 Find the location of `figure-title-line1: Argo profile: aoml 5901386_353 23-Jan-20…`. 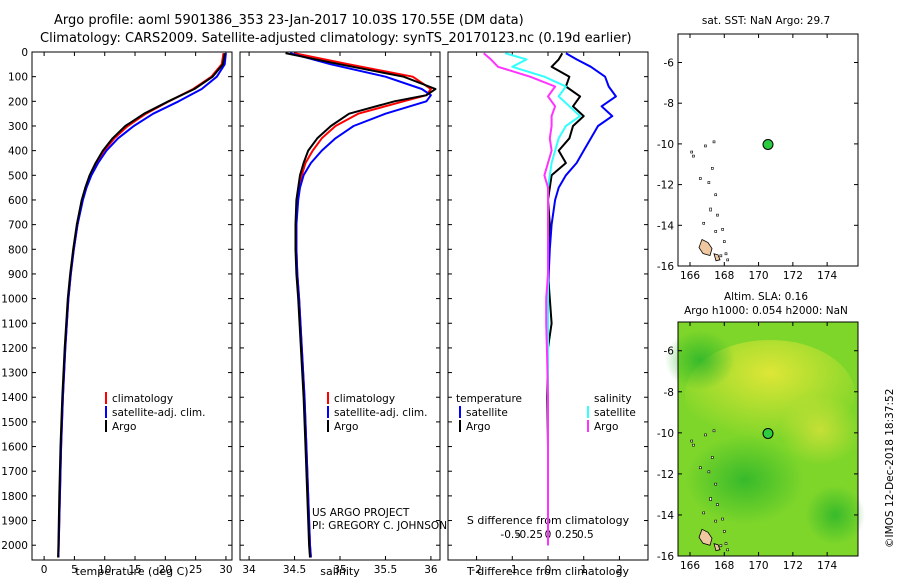

figure-title-line1: Argo profile: aoml 5901386_353 23-Jan-20… is located at coordinates (289, 20).